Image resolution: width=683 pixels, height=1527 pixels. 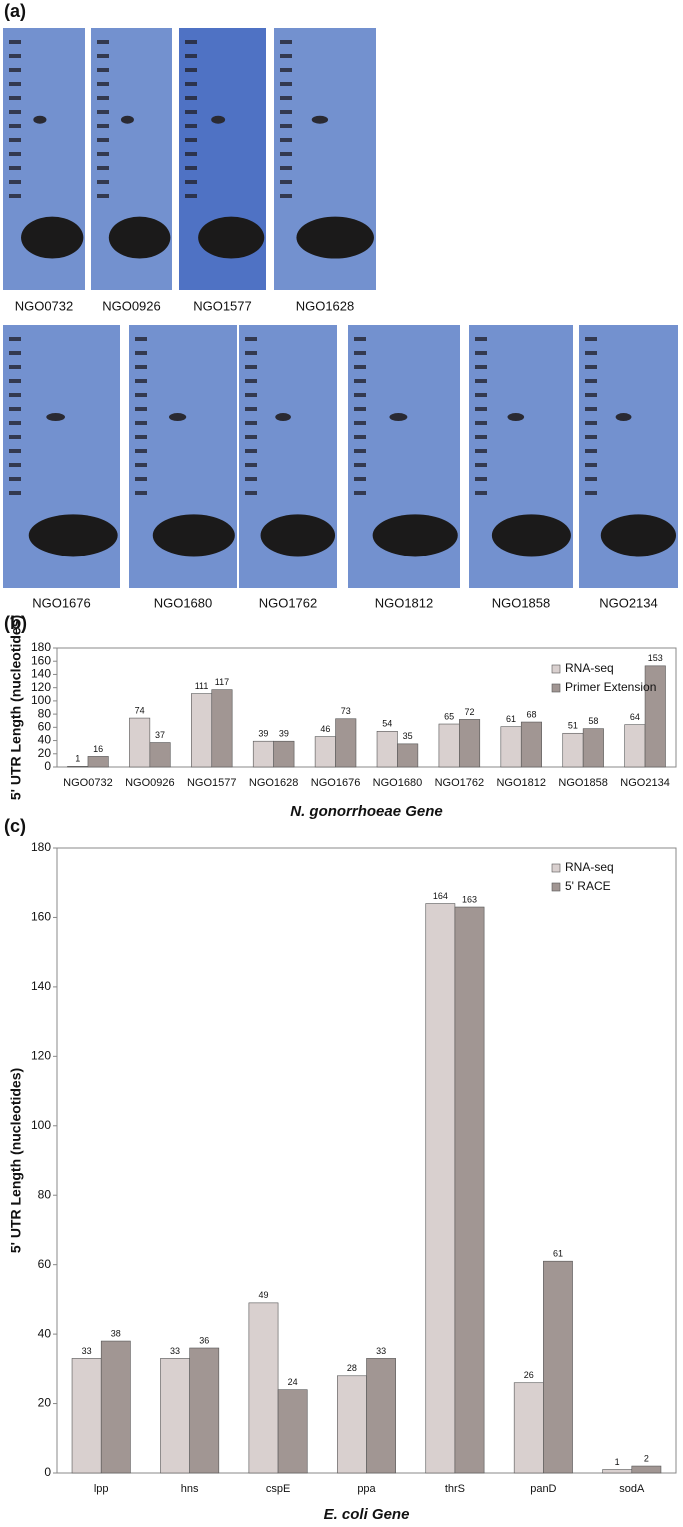 I want to click on data-label: 58, so click(x=593, y=721).